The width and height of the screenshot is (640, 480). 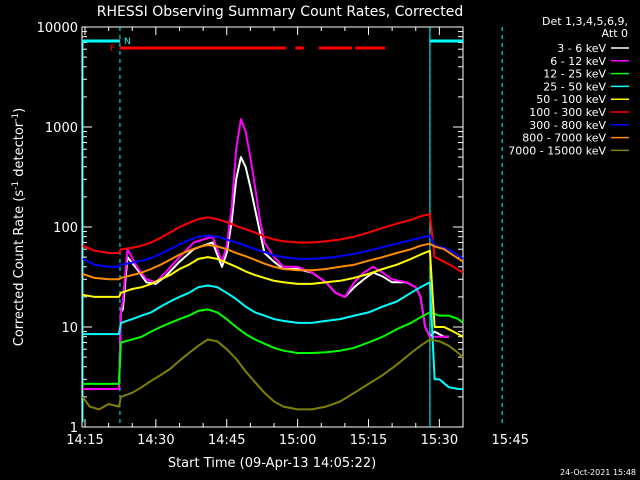 What do you see at coordinates (557, 150) in the screenshot?
I see `legend-entry-label: 7000 - 15000 keV` at bounding box center [557, 150].